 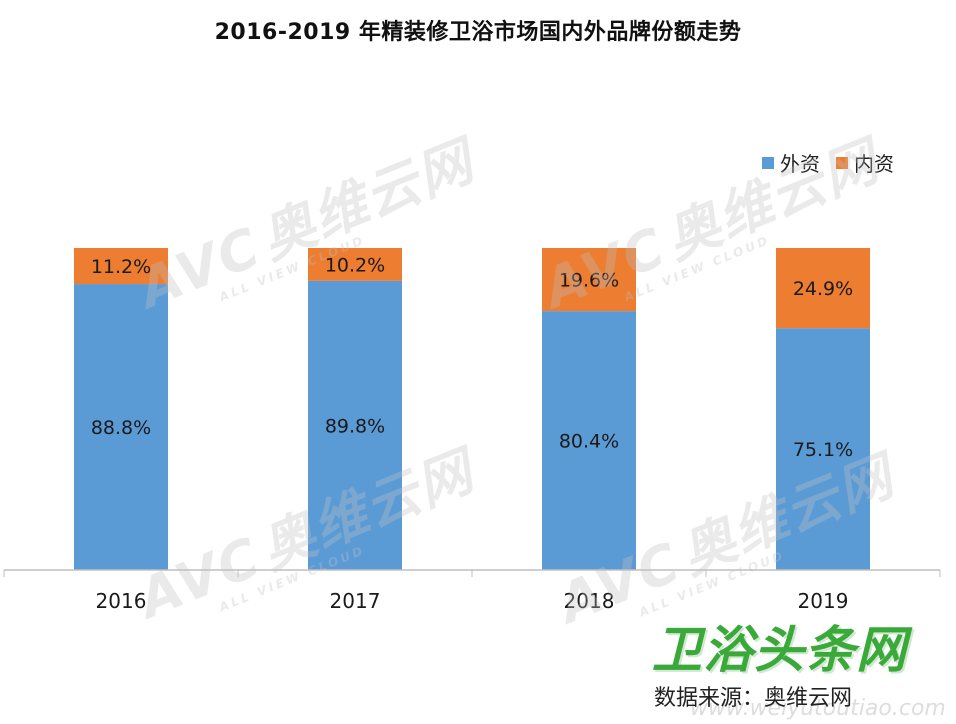 I want to click on data-label-foreign-2019: 75.1%, so click(x=823, y=450).